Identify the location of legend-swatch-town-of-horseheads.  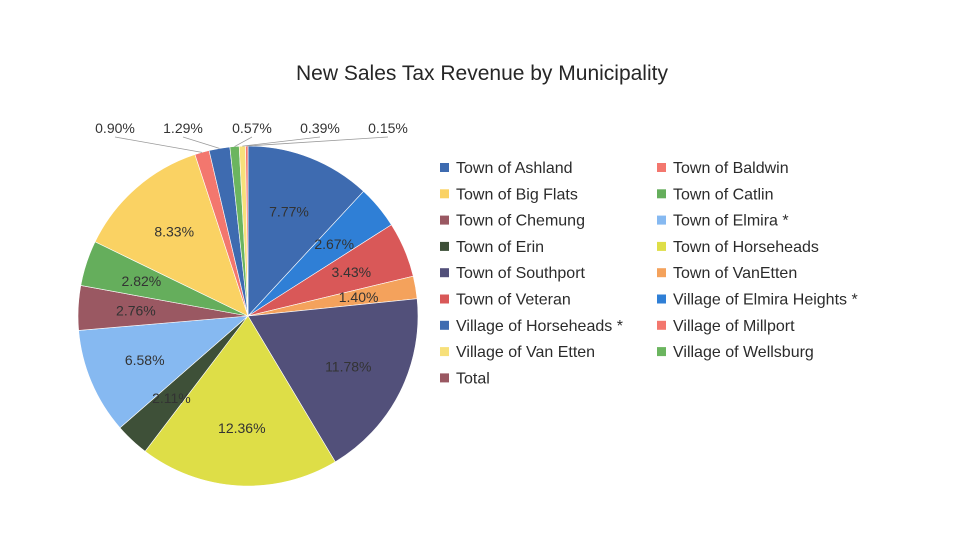
(661, 246).